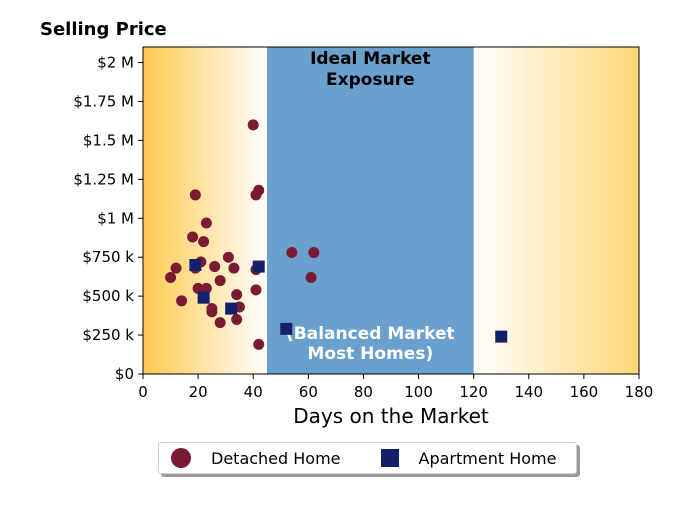 Image resolution: width=695 pixels, height=513 pixels. What do you see at coordinates (370, 334) in the screenshot?
I see `band-label-bottom-line1: (Balanced Market` at bounding box center [370, 334].